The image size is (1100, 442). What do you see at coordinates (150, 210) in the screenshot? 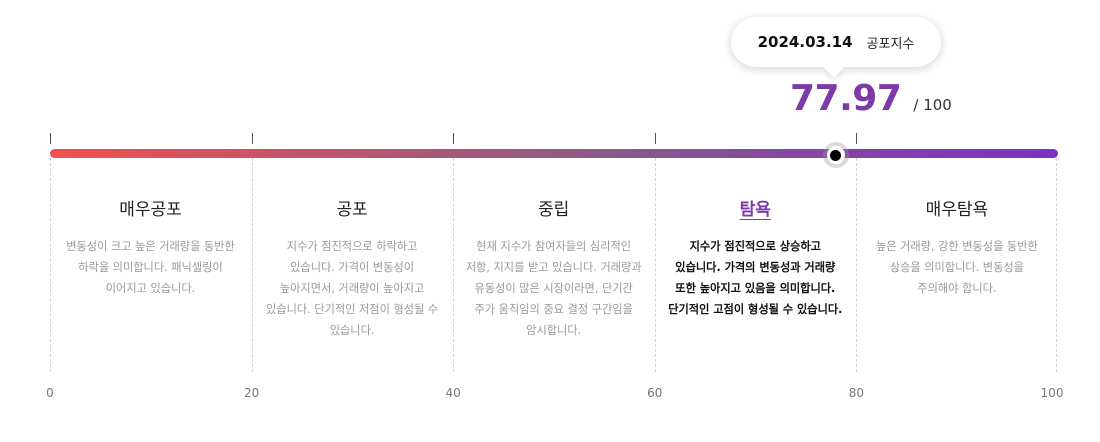
I see `zone-title: 매우공포` at bounding box center [150, 210].